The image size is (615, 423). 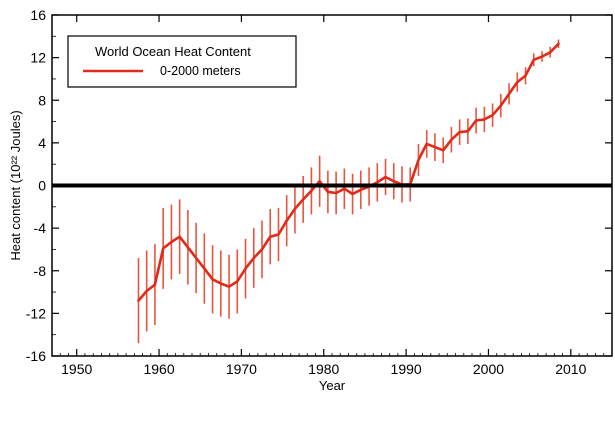 What do you see at coordinates (15, 185) in the screenshot?
I see `y-axis-title: Heat content (10²² Joules)` at bounding box center [15, 185].